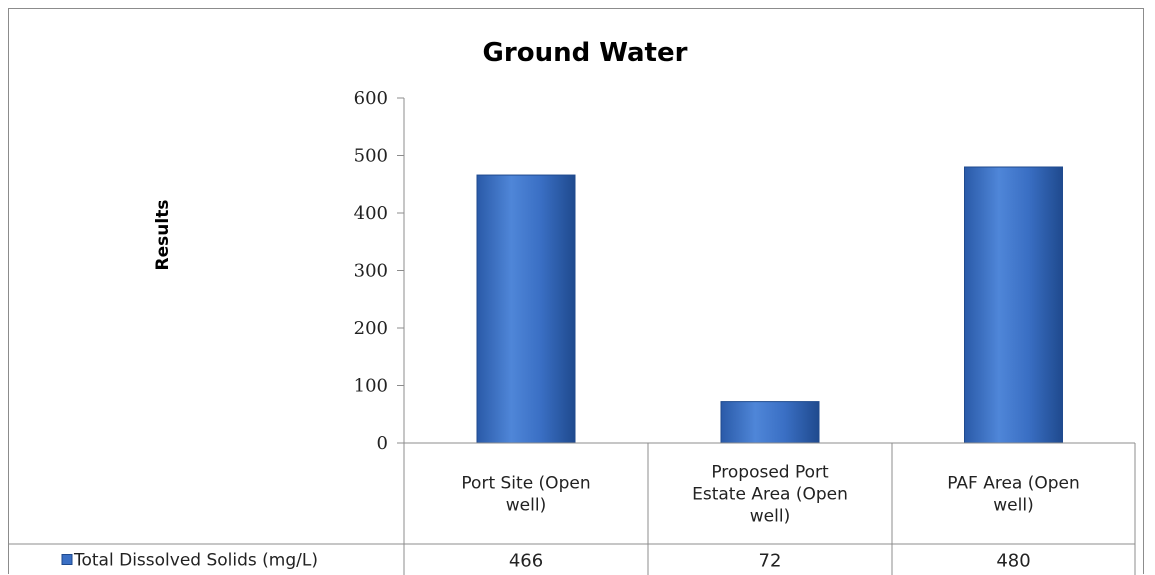 This screenshot has height=575, width=1155. Describe the element at coordinates (770, 473) in the screenshot. I see `category-label: Proposed Port` at that location.